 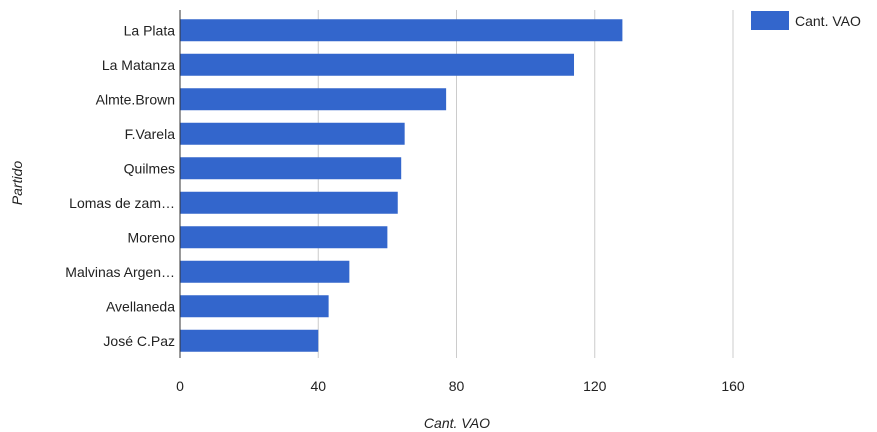 I want to click on legend-swatch, so click(x=770, y=20).